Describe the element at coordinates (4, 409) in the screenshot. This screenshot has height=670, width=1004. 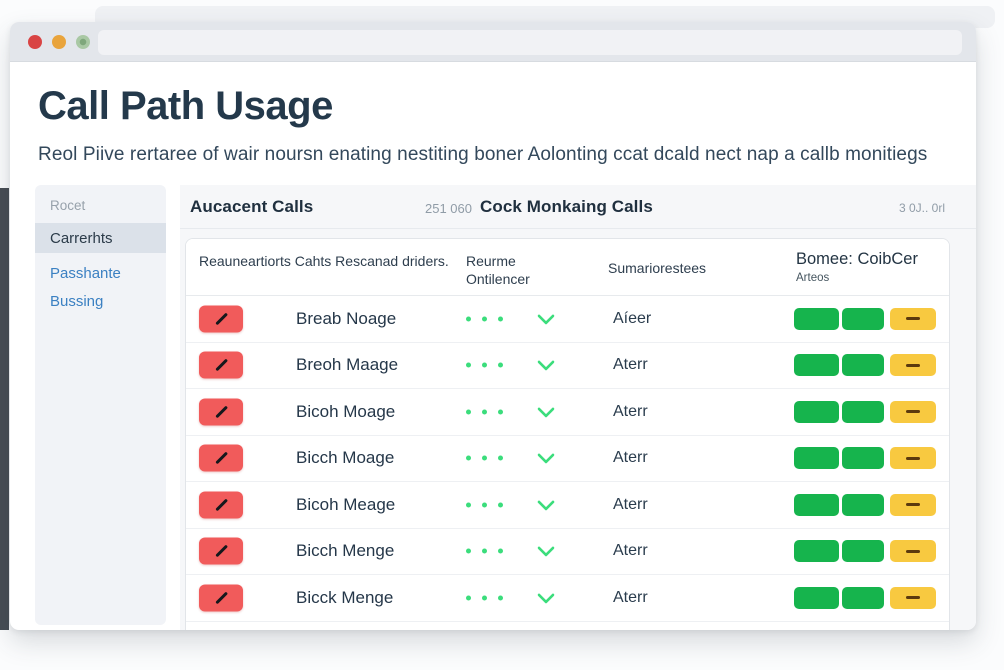
I see `left-edge-strip` at that location.